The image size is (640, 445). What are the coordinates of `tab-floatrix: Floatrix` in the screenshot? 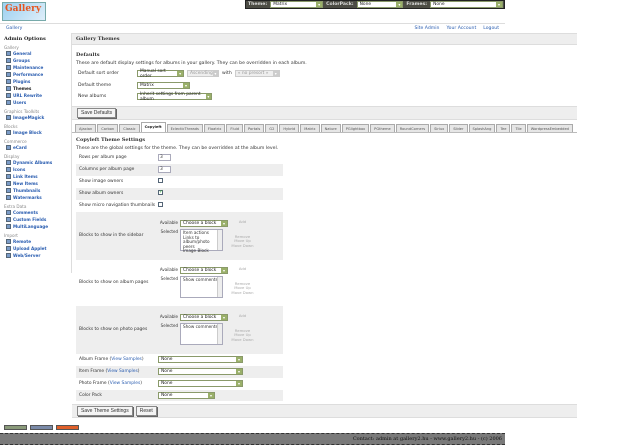 It's located at (214, 127).